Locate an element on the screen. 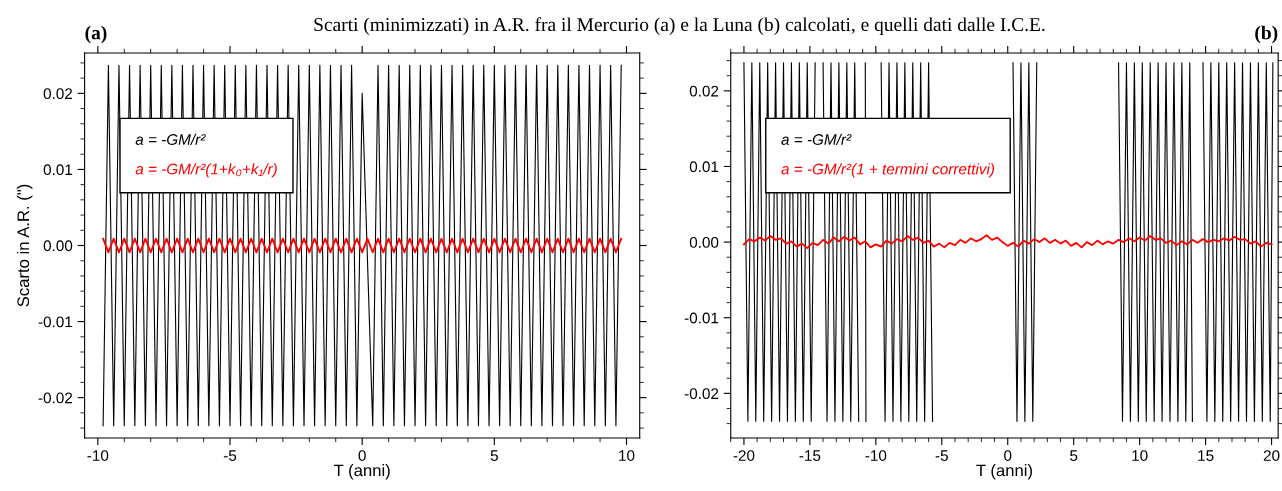  x-tick-label: -15 is located at coordinates (810, 455).